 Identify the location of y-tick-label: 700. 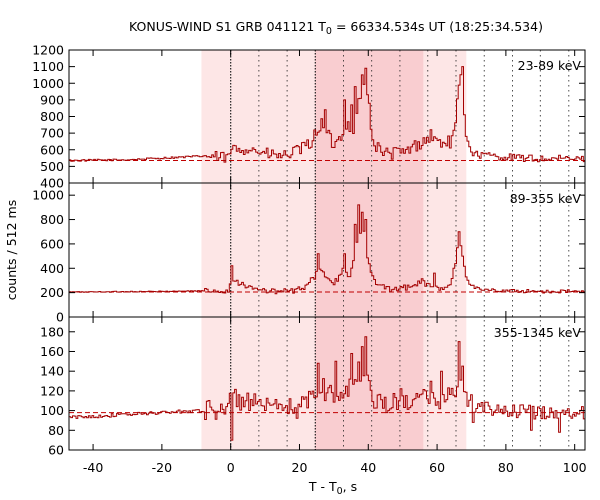
(52, 133).